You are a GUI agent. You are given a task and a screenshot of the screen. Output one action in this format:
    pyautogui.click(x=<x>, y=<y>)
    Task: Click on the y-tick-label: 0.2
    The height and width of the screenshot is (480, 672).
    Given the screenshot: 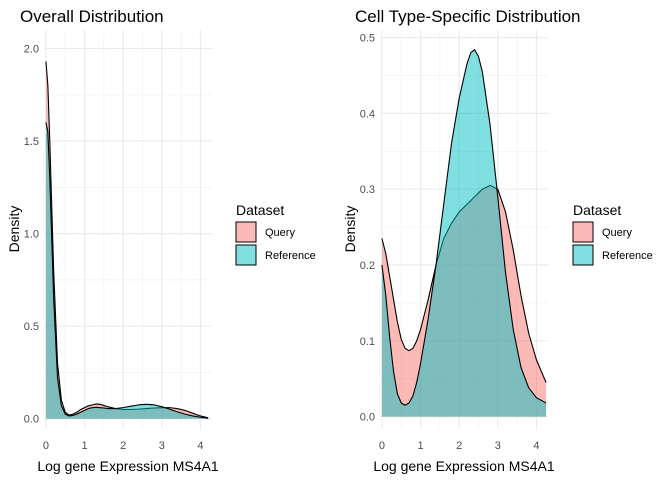 What is the action you would take?
    pyautogui.click(x=367, y=266)
    